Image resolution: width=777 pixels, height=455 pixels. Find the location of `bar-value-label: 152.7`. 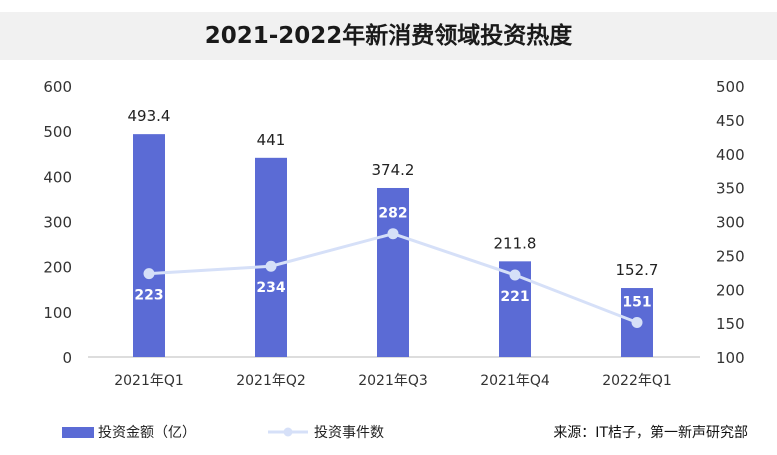

bar-value-label: 152.7 is located at coordinates (637, 270).